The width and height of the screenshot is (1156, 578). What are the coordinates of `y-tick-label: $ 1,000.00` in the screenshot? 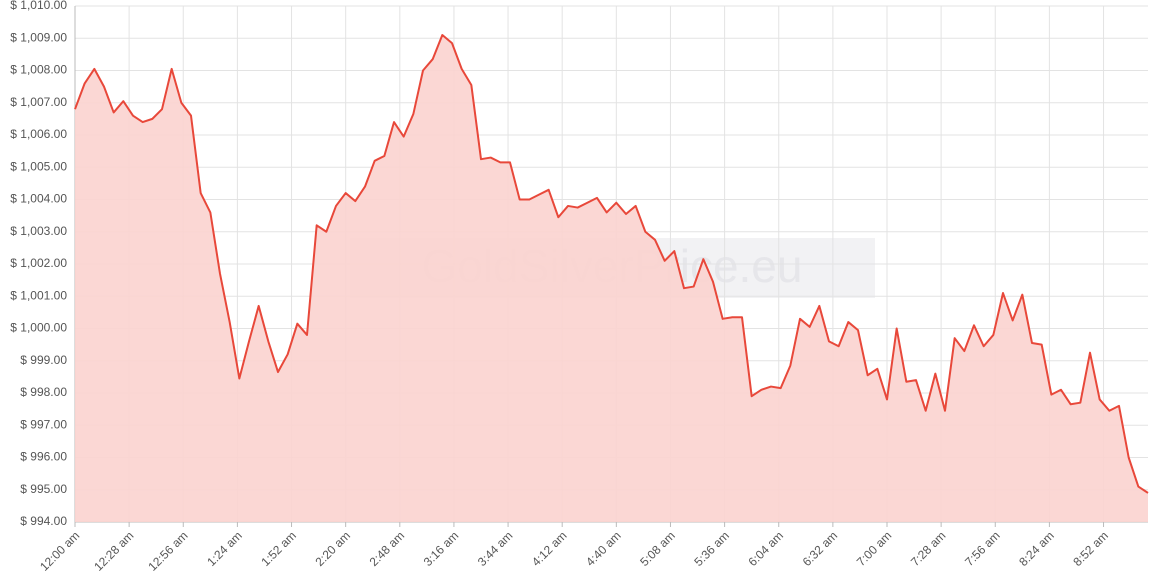 It's located at (38, 328).